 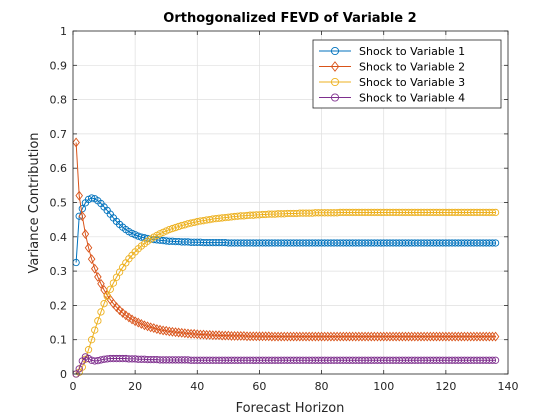 What do you see at coordinates (508, 386) in the screenshot?
I see `x-tick-label: 140` at bounding box center [508, 386].